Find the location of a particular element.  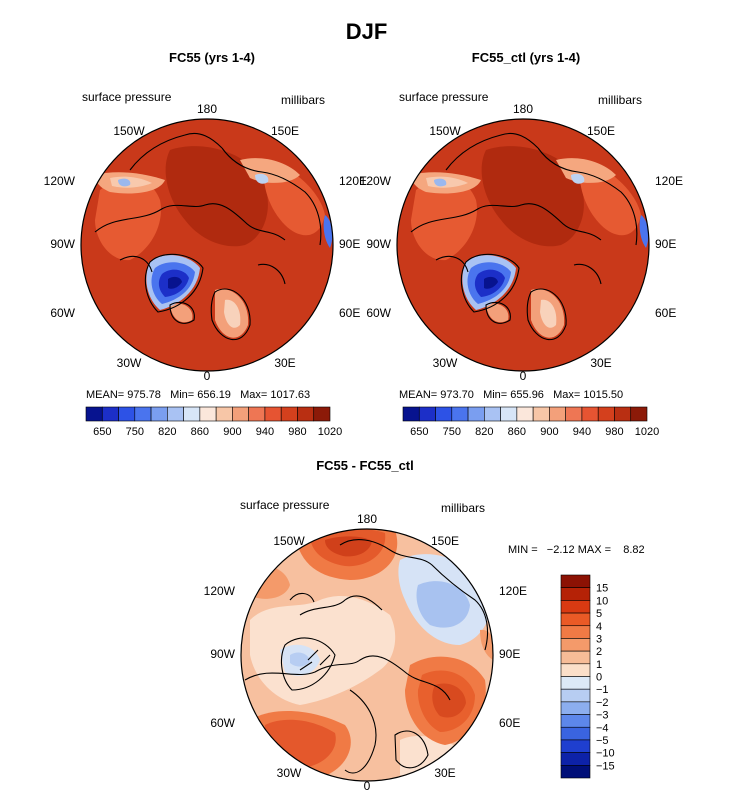

panel-3-lon-label: 0 is located at coordinates (367, 786).